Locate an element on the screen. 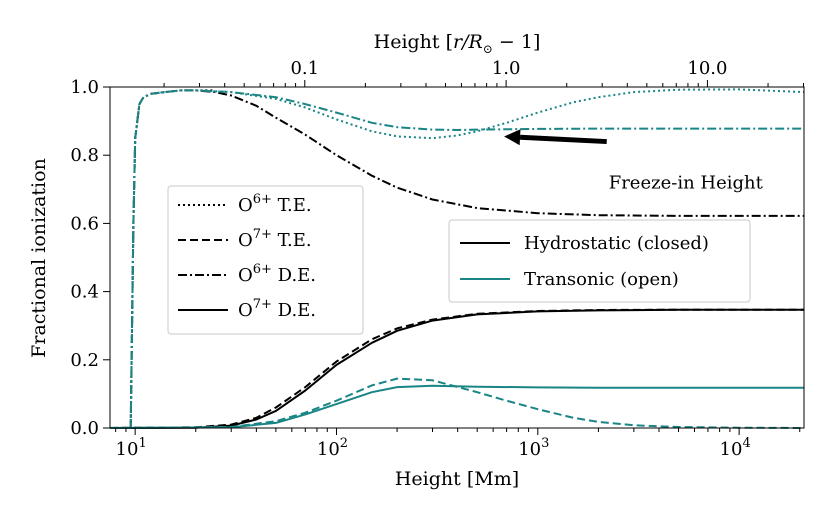 This screenshot has width=830, height=519. top-axis-title-prefix: Height [ is located at coordinates (413, 42).